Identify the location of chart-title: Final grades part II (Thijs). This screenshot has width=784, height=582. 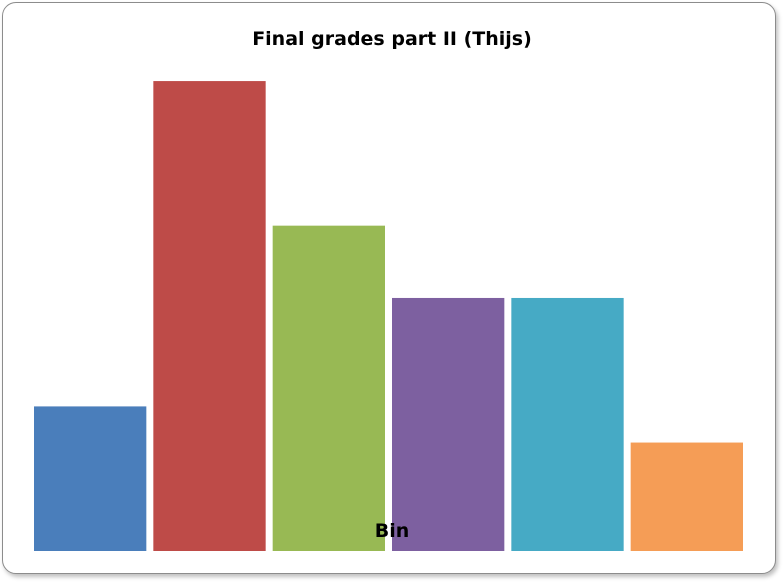
(392, 39).